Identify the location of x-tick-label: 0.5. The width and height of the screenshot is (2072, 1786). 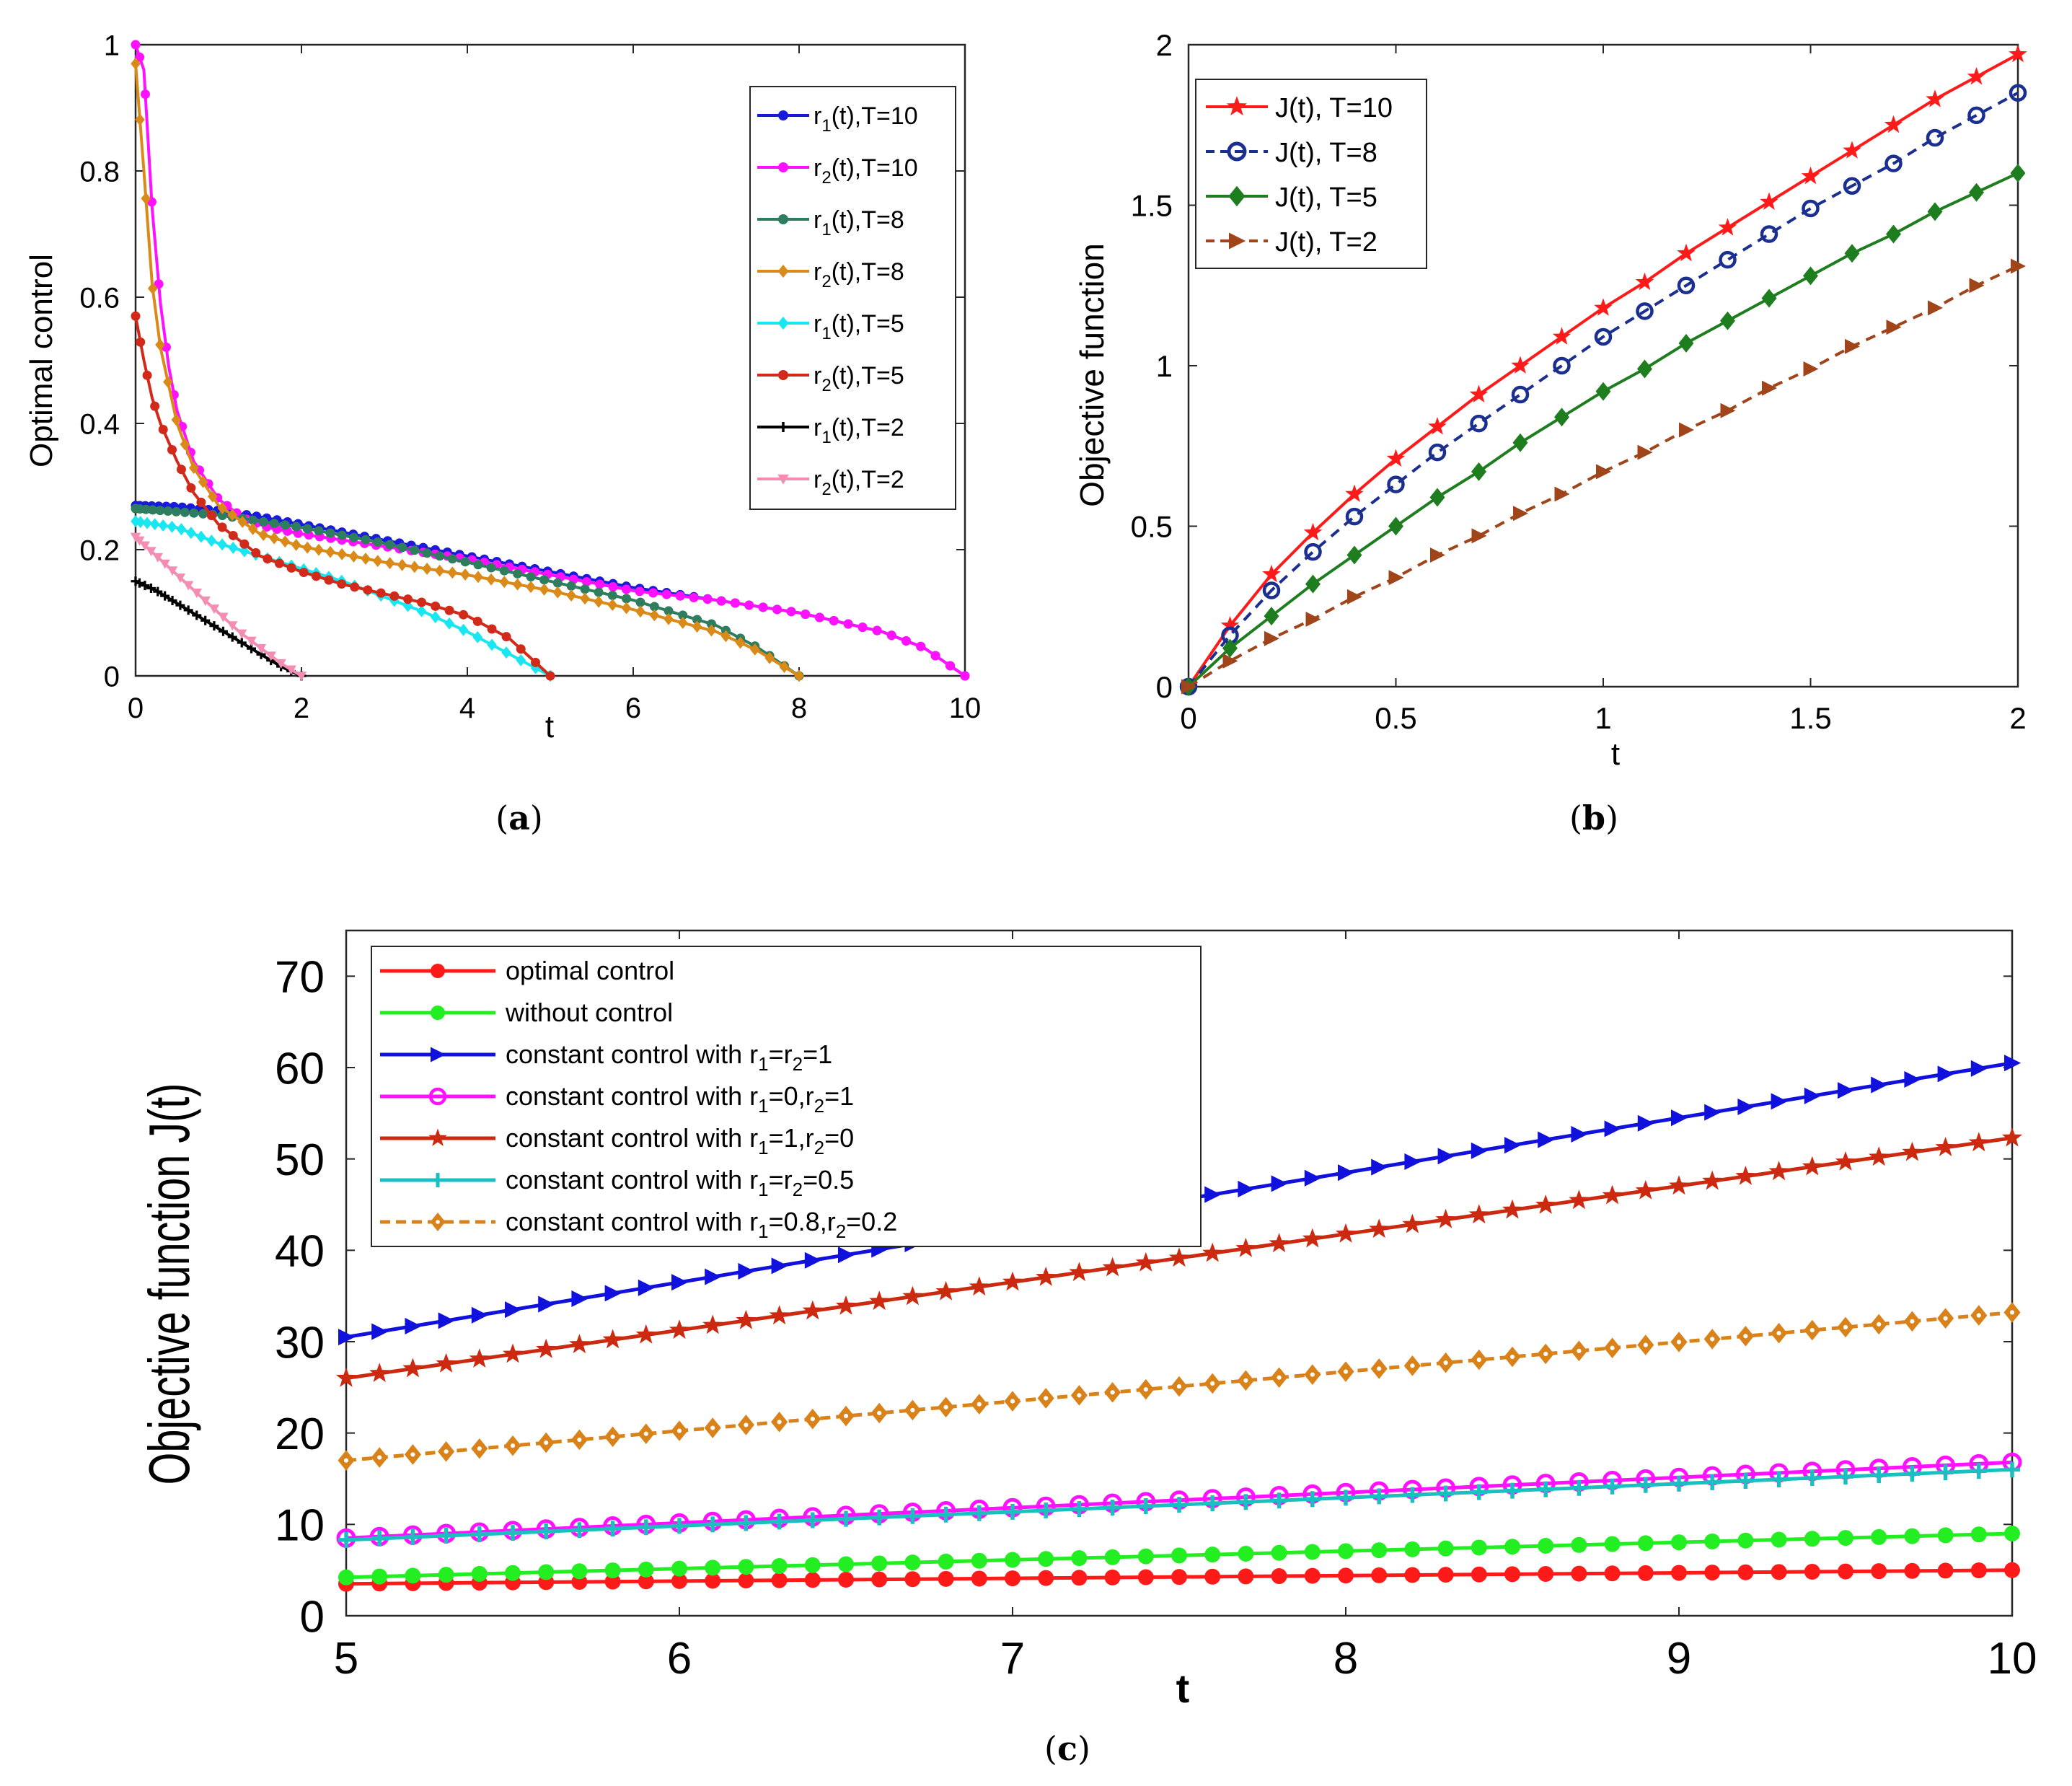
(1395, 718).